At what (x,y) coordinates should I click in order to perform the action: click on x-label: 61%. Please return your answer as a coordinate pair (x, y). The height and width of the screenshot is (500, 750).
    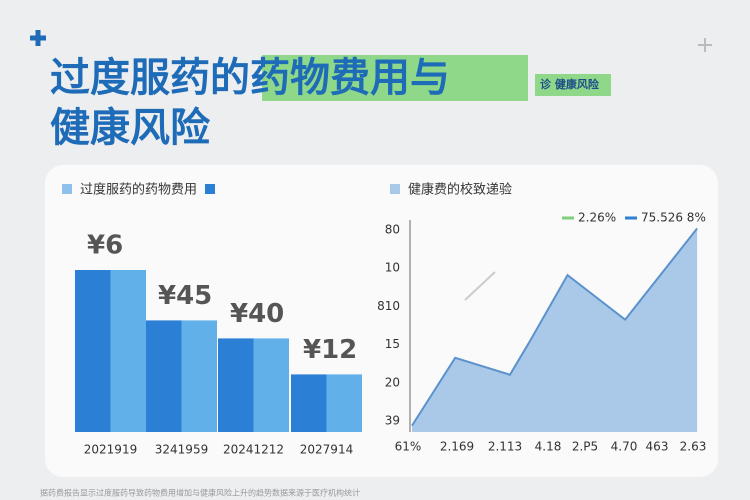
    Looking at the image, I should click on (408, 447).